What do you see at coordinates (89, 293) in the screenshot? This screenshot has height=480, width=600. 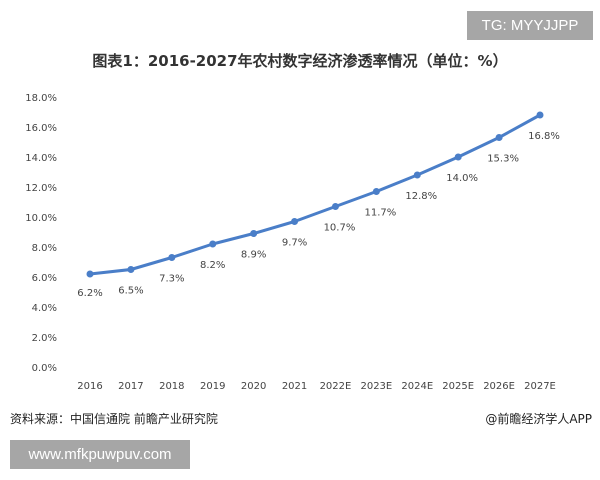 I see `data-label: 6.2%` at bounding box center [89, 293].